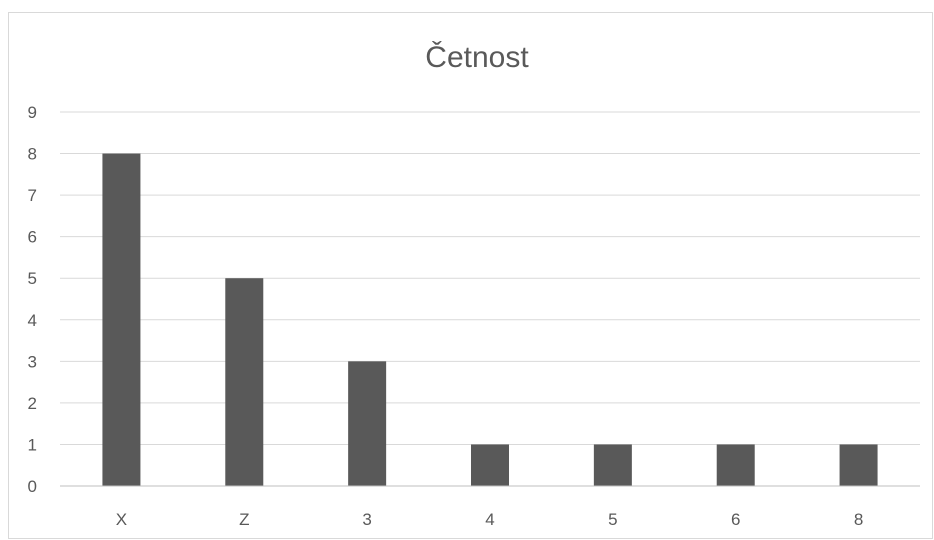  I want to click on x-tick-label: 8, so click(858, 519).